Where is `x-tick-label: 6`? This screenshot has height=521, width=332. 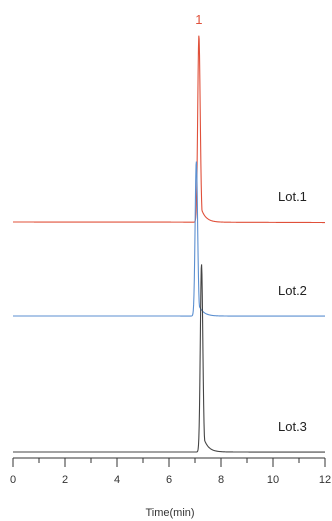
x-tick-label: 6 is located at coordinates (169, 480).